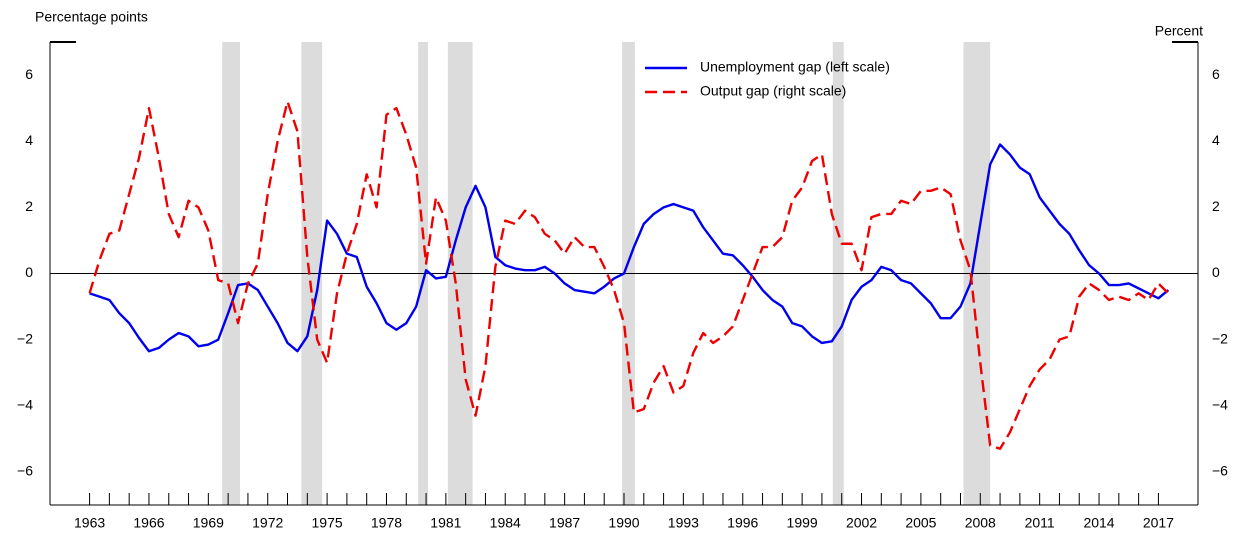 The width and height of the screenshot is (1250, 534). What do you see at coordinates (29, 140) in the screenshot?
I see `y-tick-label: 4` at bounding box center [29, 140].